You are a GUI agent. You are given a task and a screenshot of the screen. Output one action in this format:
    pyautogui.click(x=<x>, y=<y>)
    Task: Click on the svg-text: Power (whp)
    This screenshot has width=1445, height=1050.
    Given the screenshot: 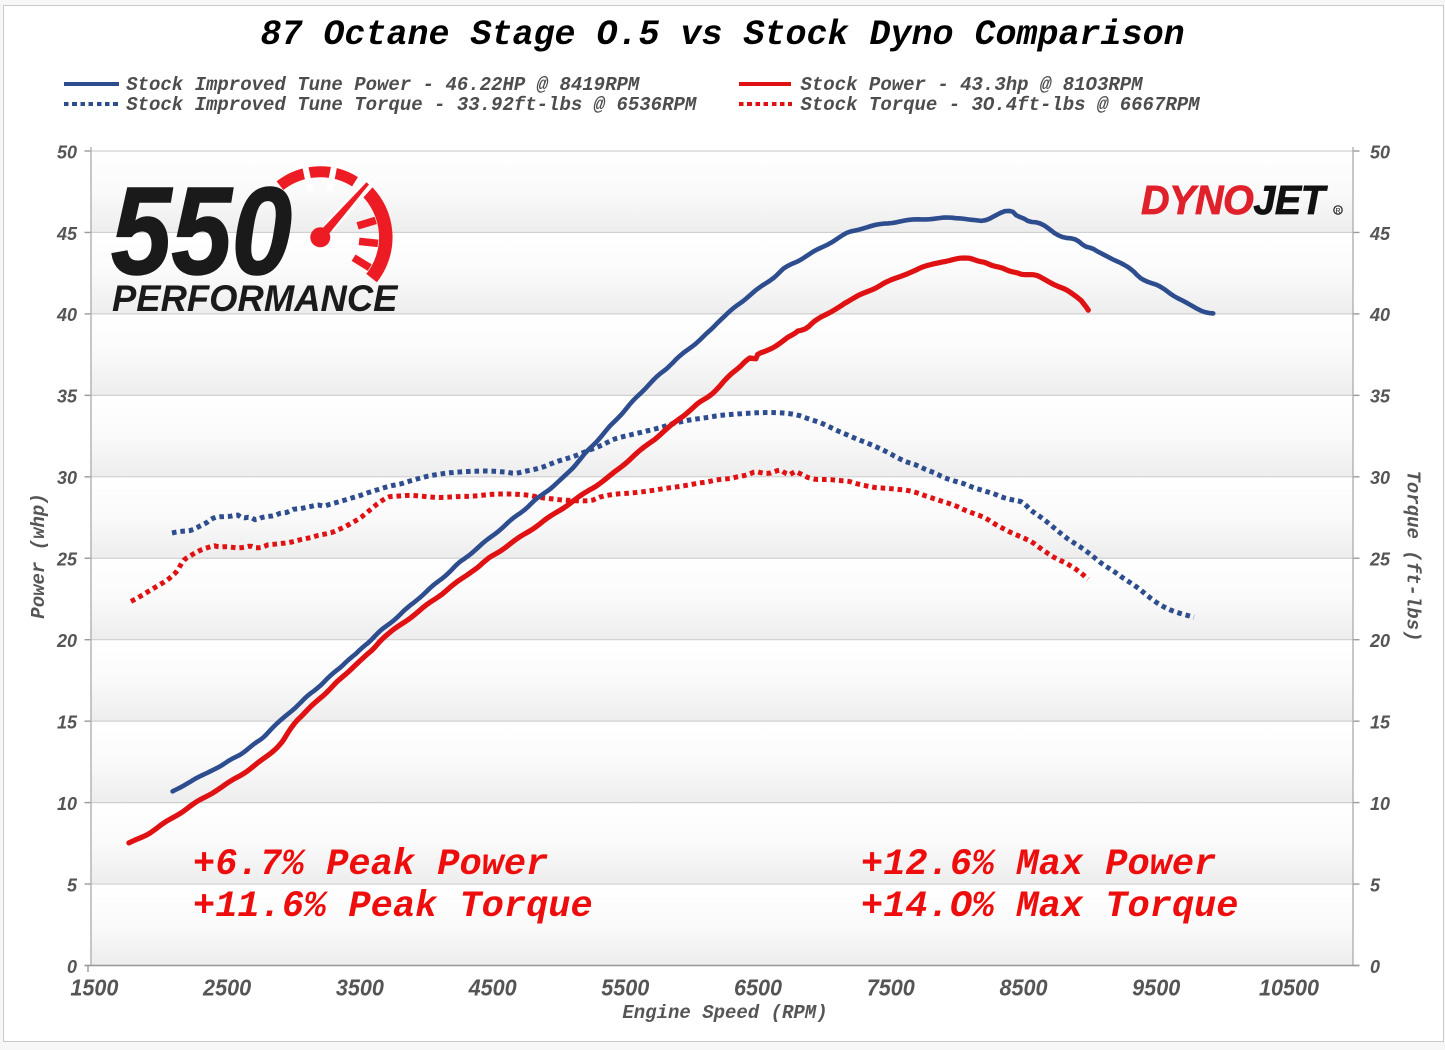 What is the action you would take?
    pyautogui.click(x=39, y=555)
    